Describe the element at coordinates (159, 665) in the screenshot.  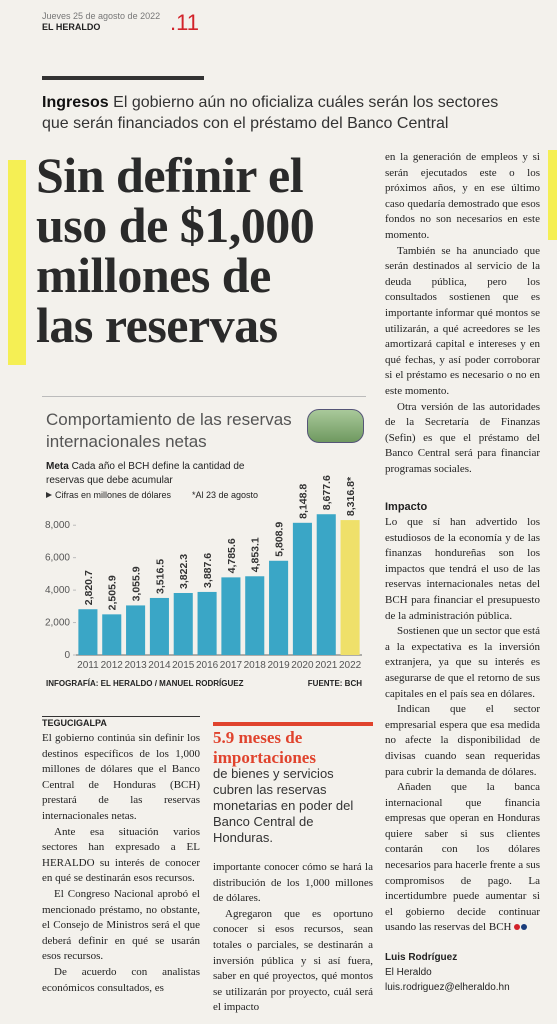
I see `x-tick-label: 2014` at that location.